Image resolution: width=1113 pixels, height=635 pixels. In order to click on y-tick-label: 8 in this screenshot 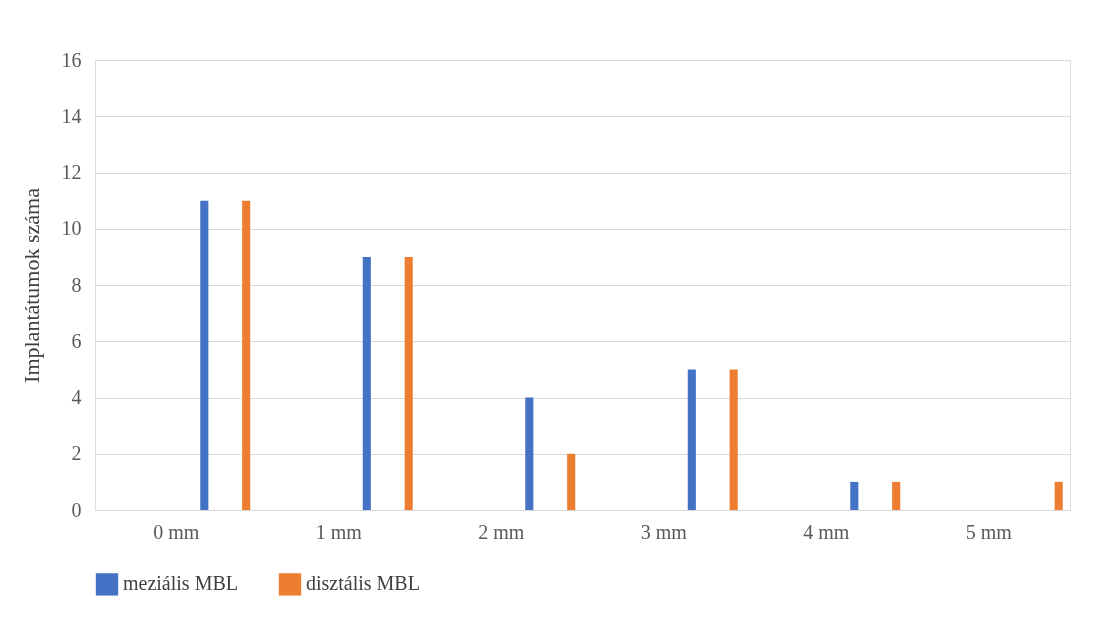, I will do `click(76, 284)`.